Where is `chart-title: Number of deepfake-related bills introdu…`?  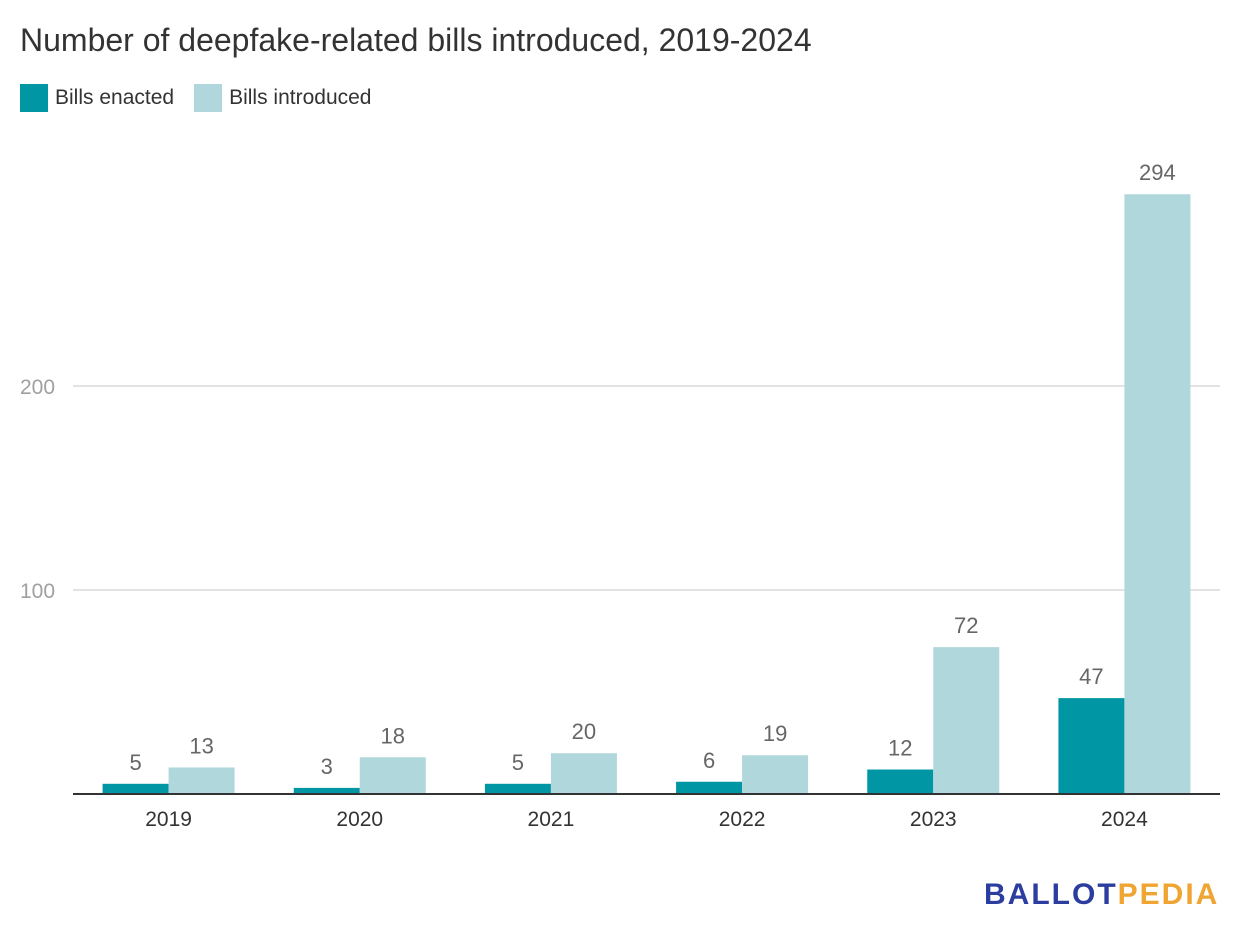 chart-title: Number of deepfake-related bills introdu… is located at coordinates (416, 40).